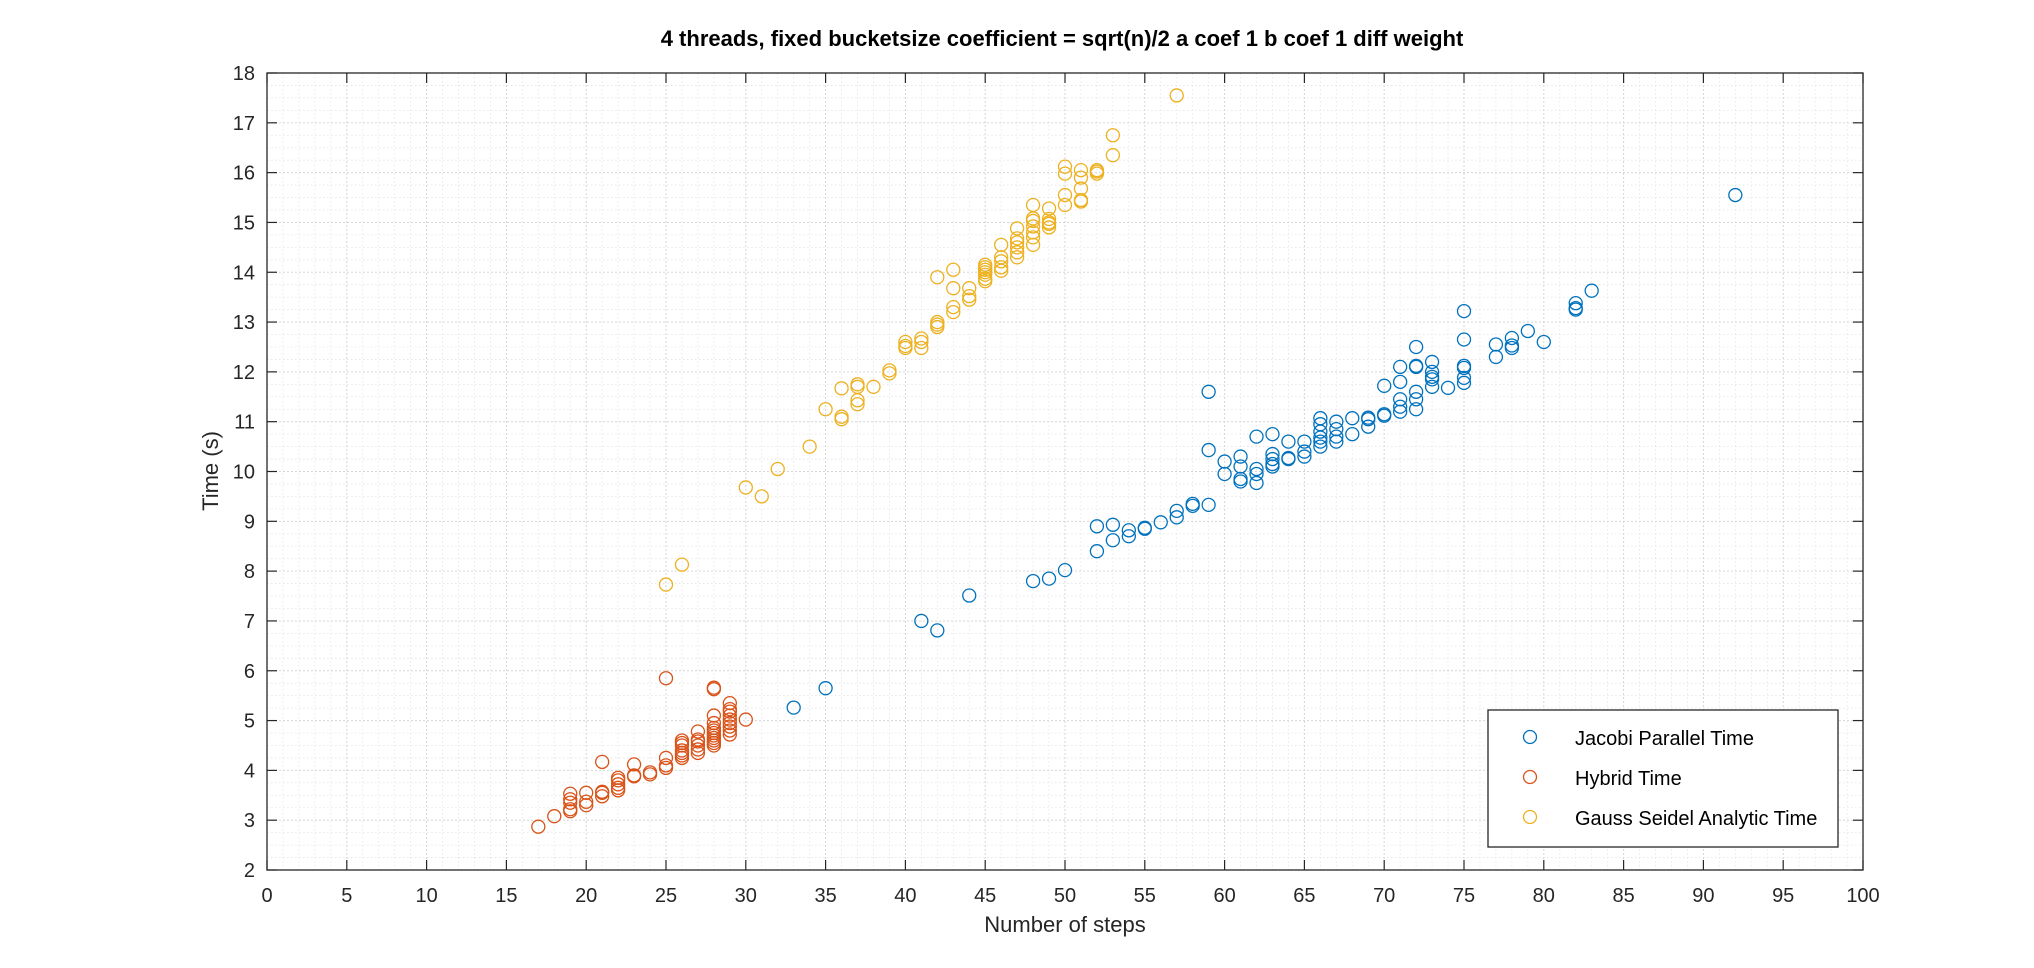 The height and width of the screenshot is (968, 2034). I want to click on y-tick-label: 10, so click(244, 473).